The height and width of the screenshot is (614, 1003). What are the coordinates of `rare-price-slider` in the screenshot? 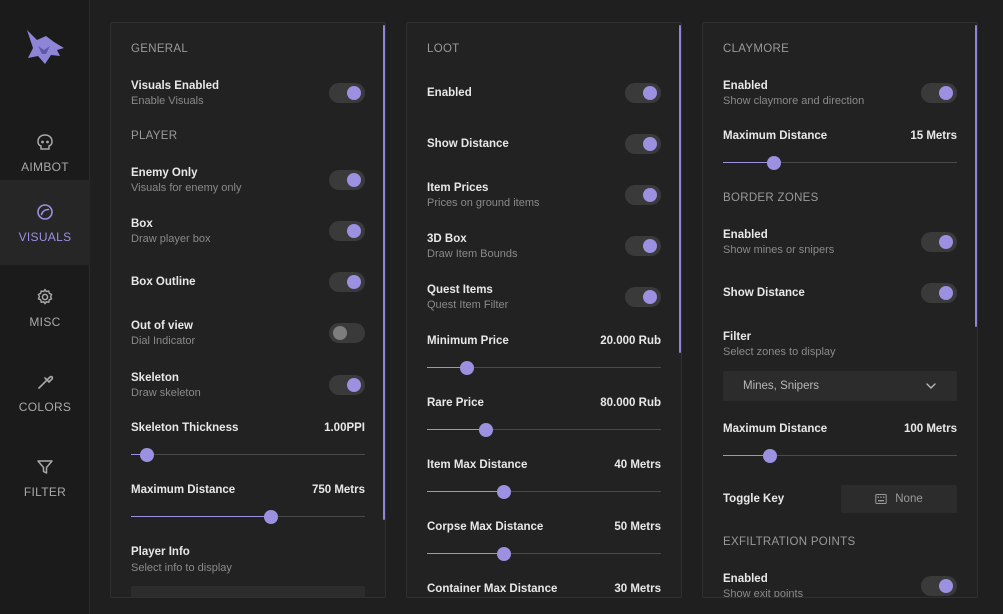 It's located at (544, 430).